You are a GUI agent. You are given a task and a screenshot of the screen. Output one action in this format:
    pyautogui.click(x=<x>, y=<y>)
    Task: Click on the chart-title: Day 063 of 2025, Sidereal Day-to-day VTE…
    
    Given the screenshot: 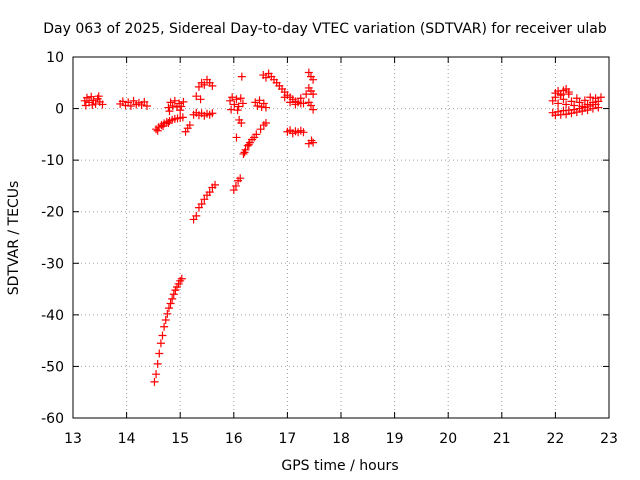 What is the action you would take?
    pyautogui.click(x=325, y=29)
    